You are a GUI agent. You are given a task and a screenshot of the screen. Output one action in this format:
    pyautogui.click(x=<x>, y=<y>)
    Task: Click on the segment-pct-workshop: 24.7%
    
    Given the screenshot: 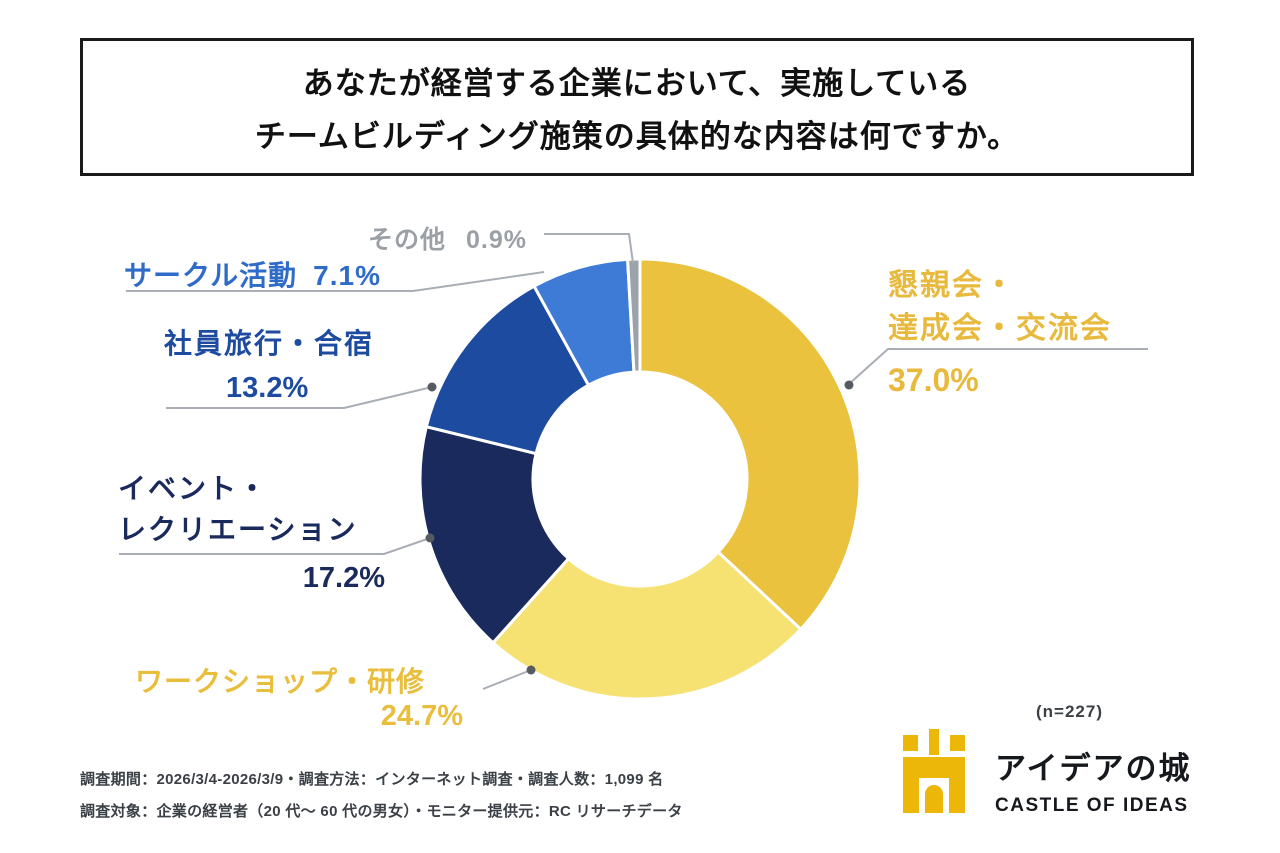 What is the action you would take?
    pyautogui.click(x=421, y=716)
    